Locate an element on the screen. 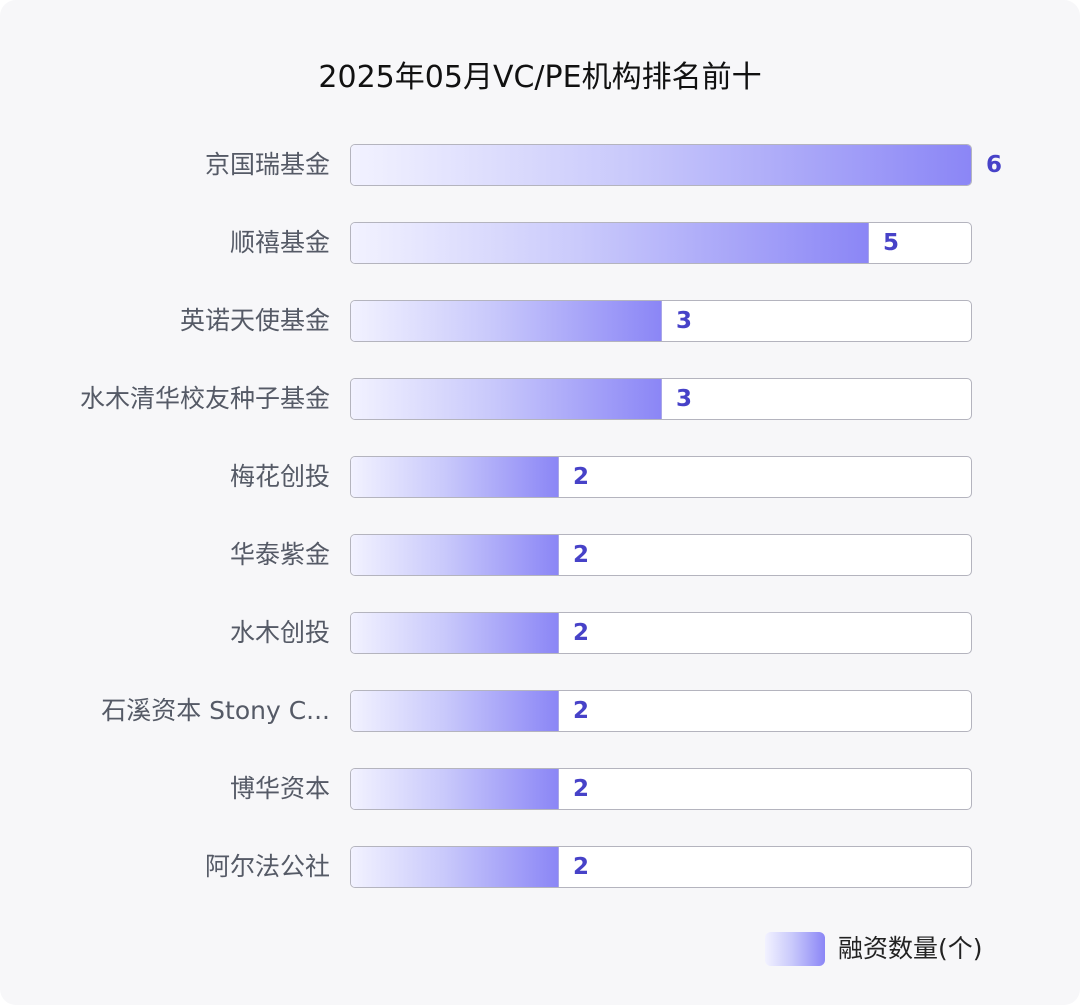 The height and width of the screenshot is (1005, 1080). bar-row: 水木清华校友种子基金 3 is located at coordinates (540, 399).